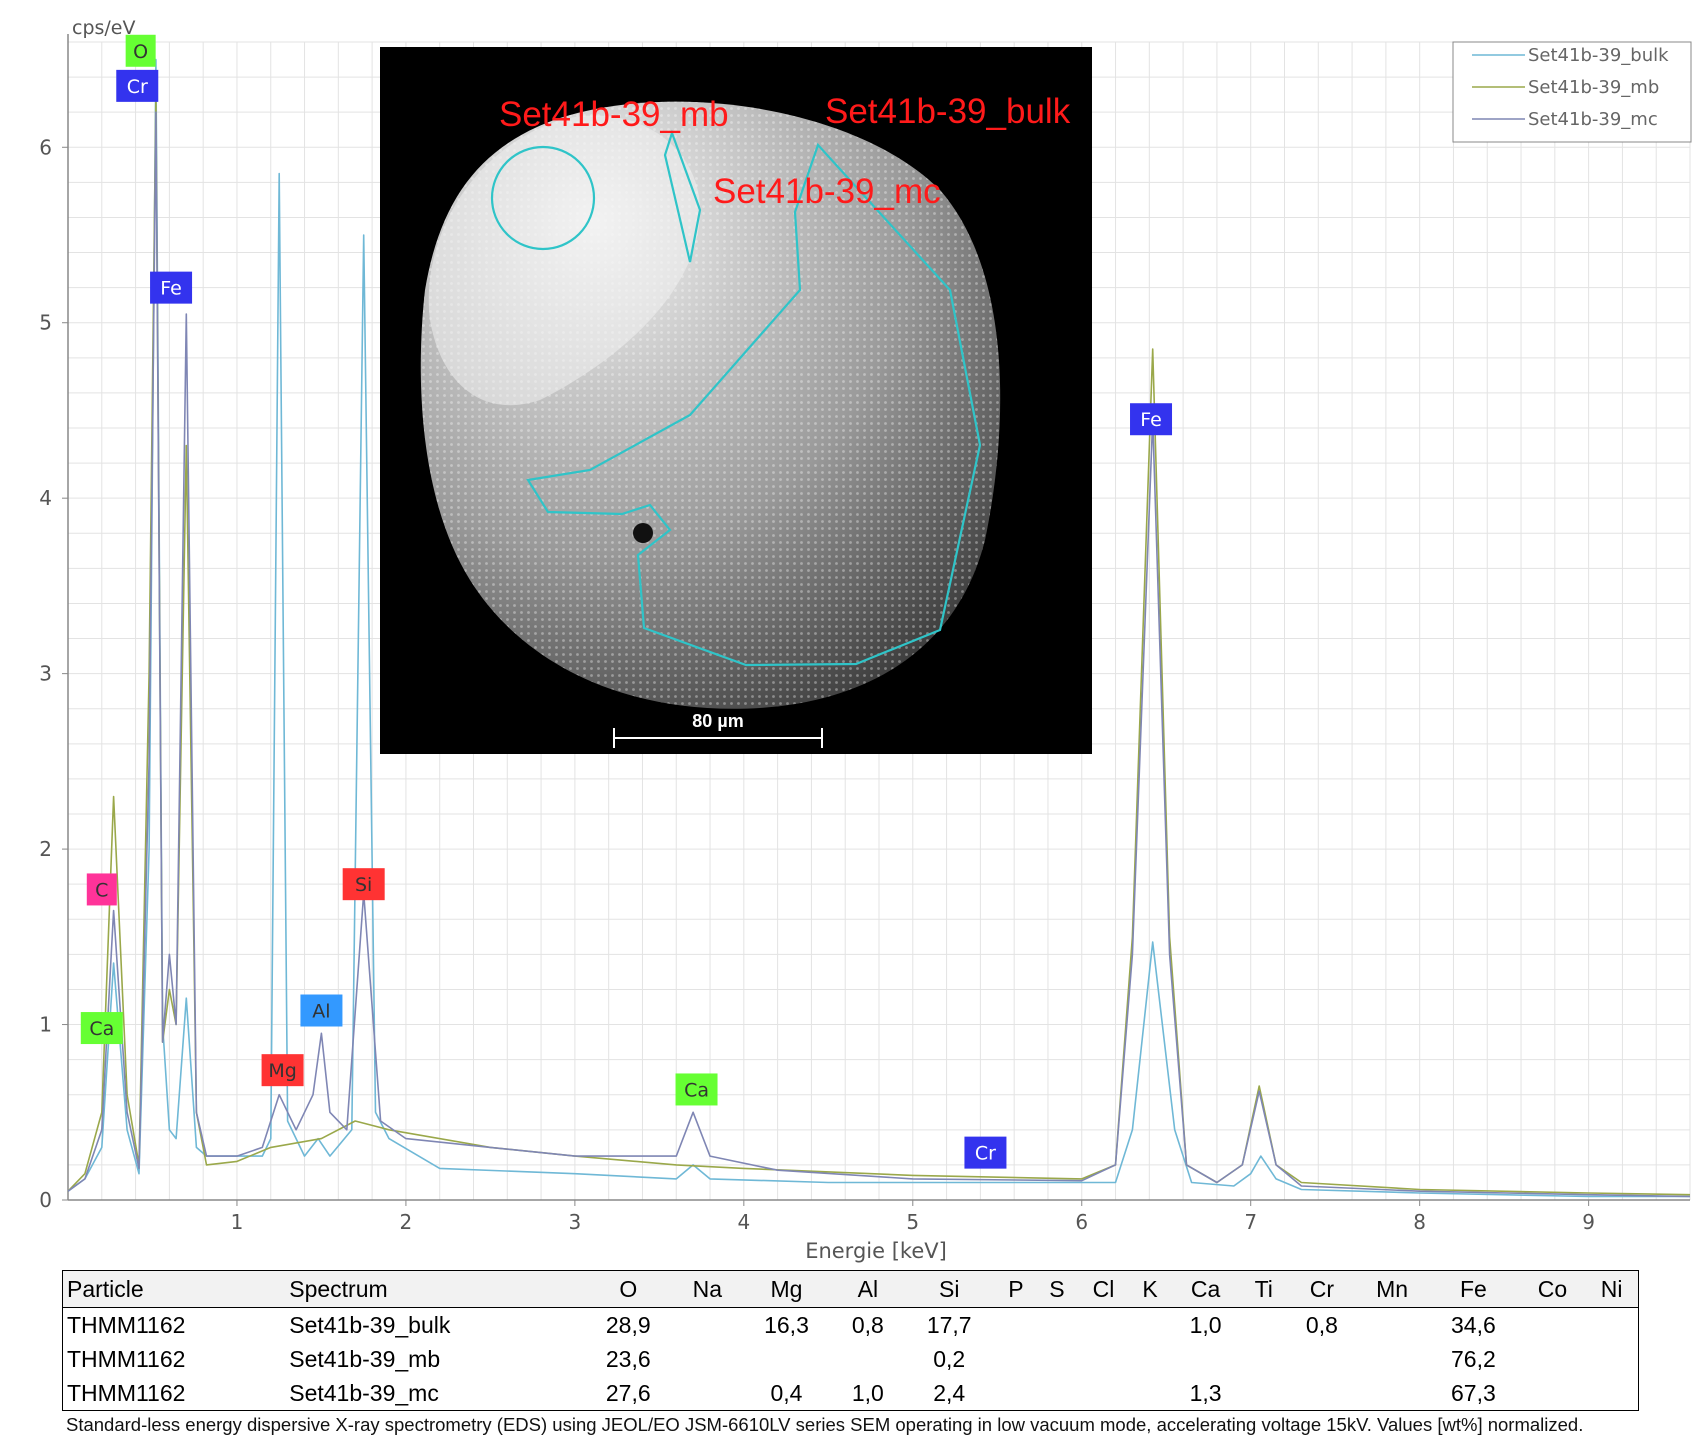 This screenshot has width=1697, height=1446. Describe the element at coordinates (628, 1325) in the screenshot. I see `table-cell: 28,9` at that location.